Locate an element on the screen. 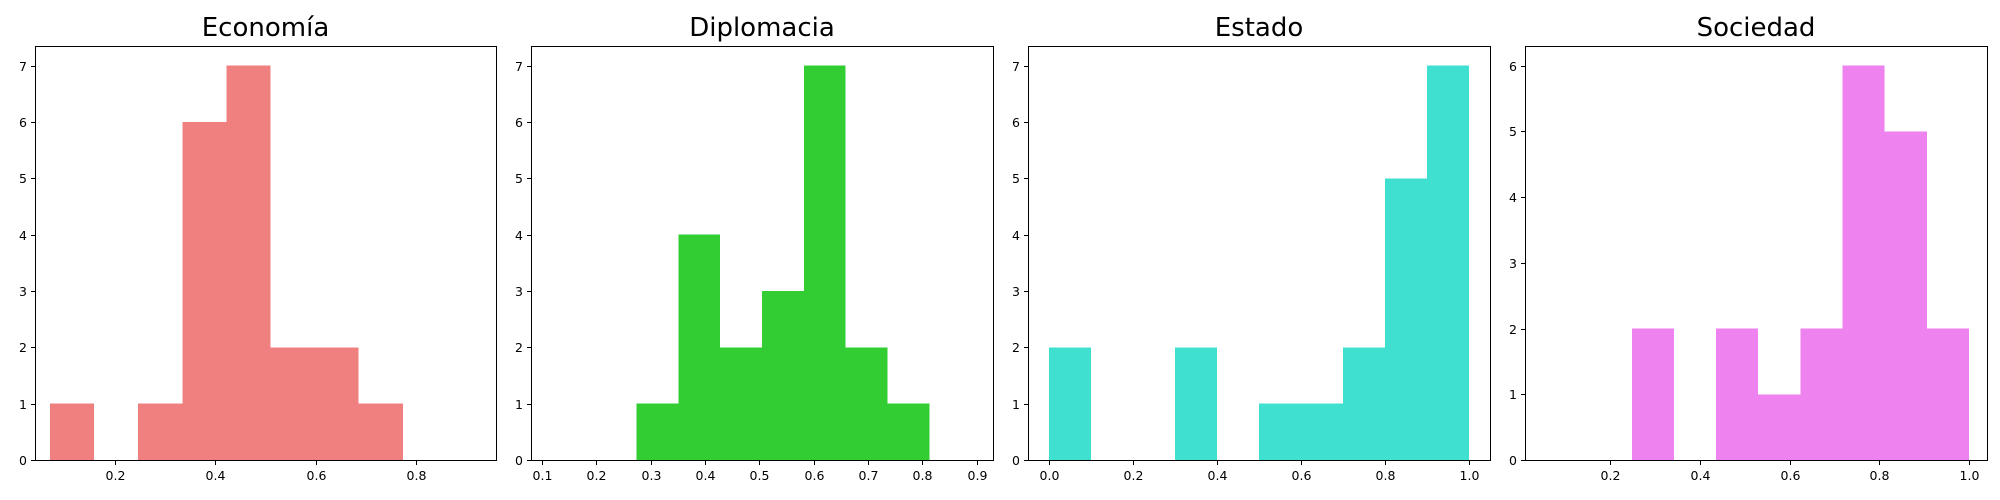 The width and height of the screenshot is (2000, 500). x-tick-label: 0.1 is located at coordinates (543, 475).